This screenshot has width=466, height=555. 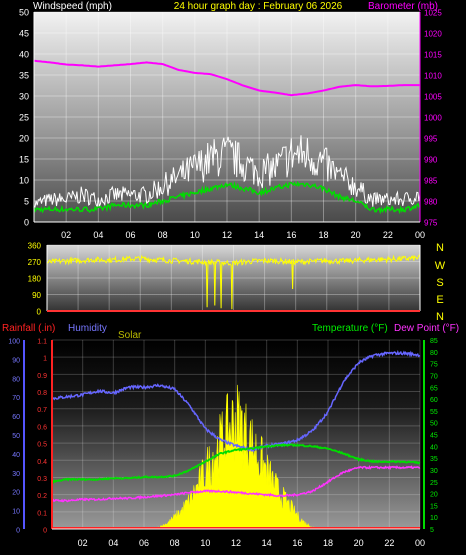 What do you see at coordinates (388, 235) in the screenshot?
I see `wind-x-tick-22: 22` at bounding box center [388, 235].